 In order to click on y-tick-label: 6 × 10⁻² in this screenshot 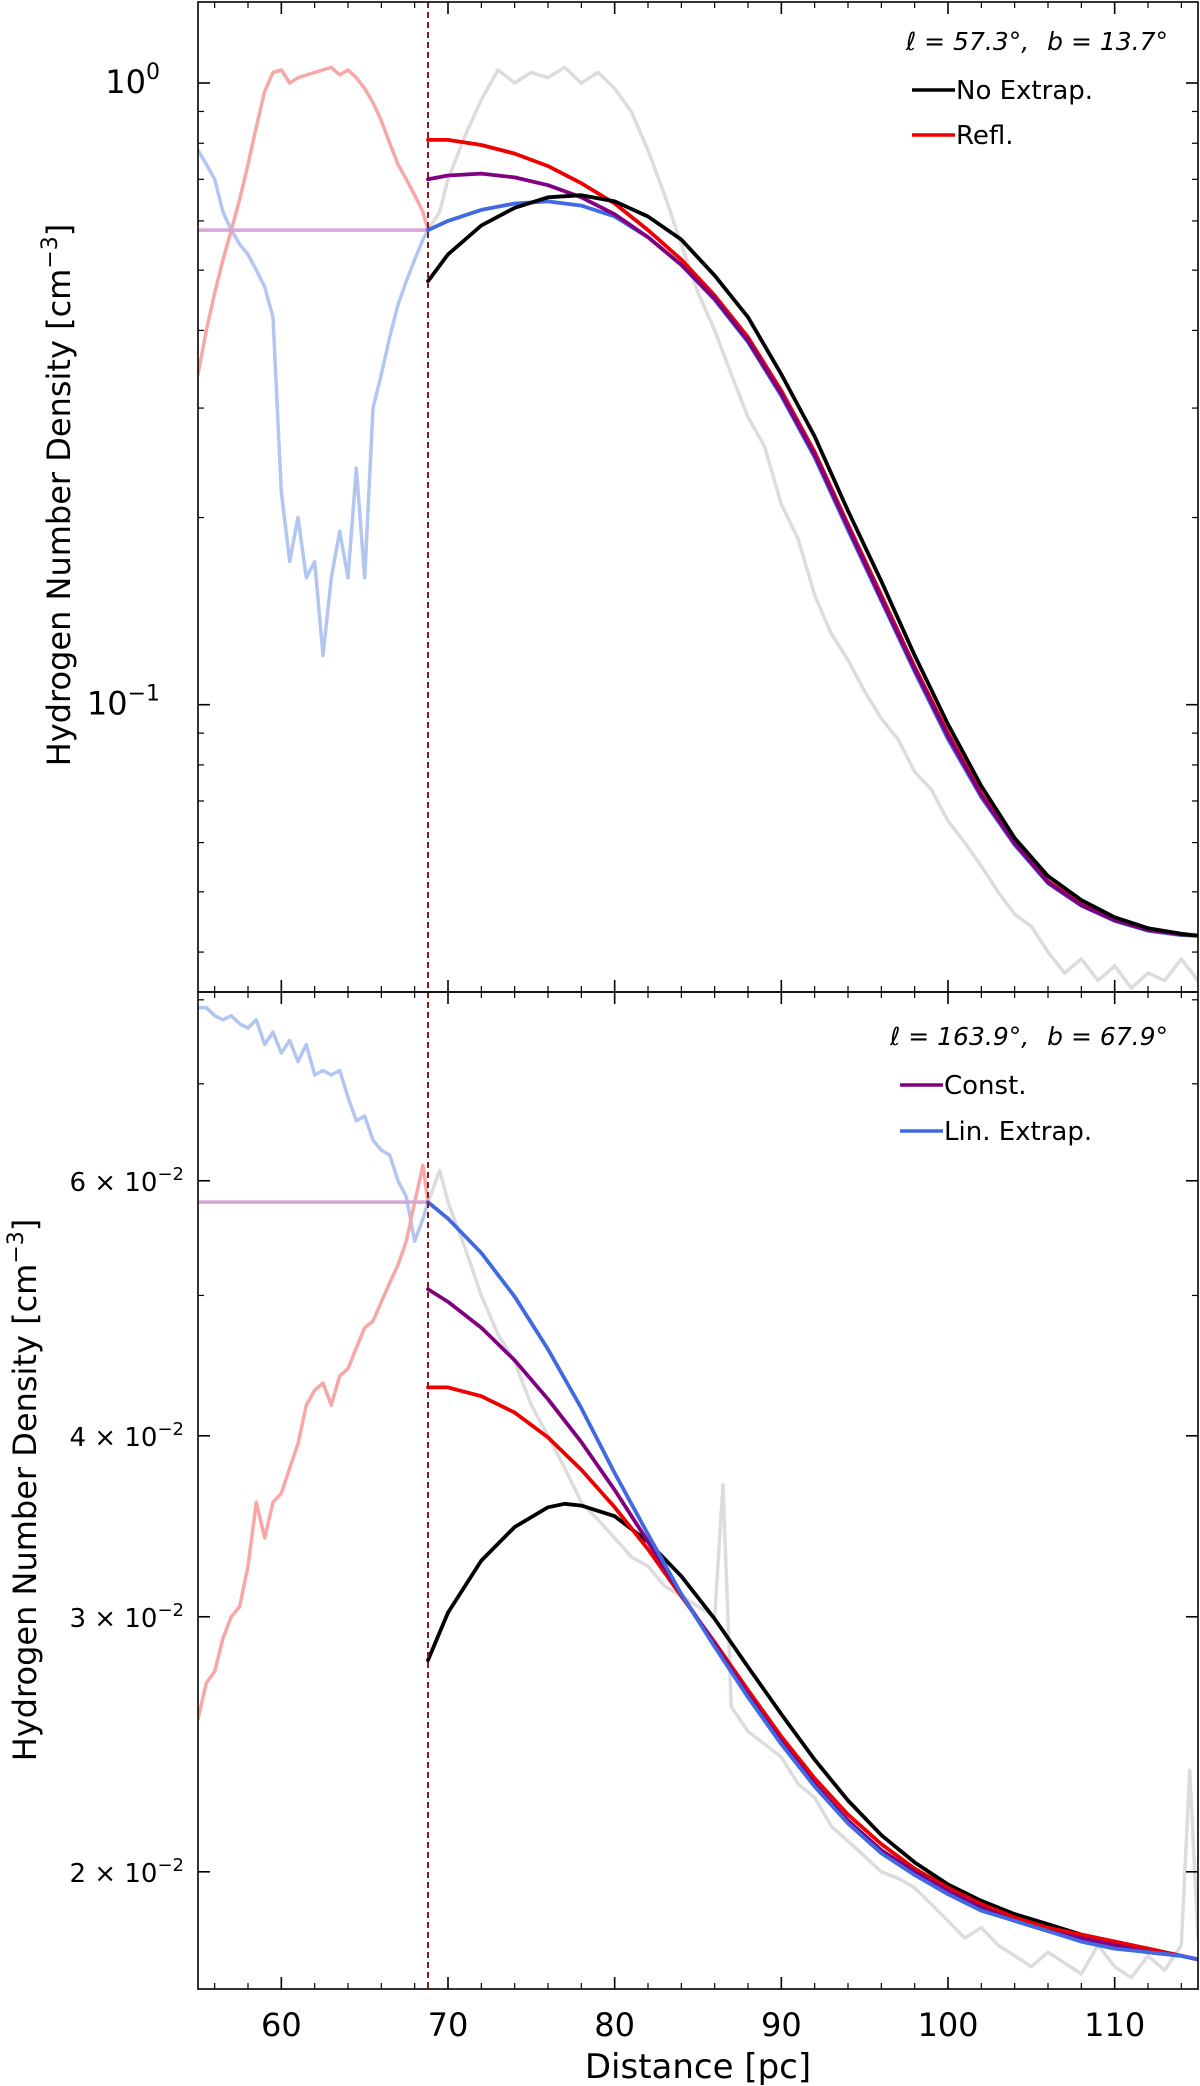, I will do `click(127, 1181)`.